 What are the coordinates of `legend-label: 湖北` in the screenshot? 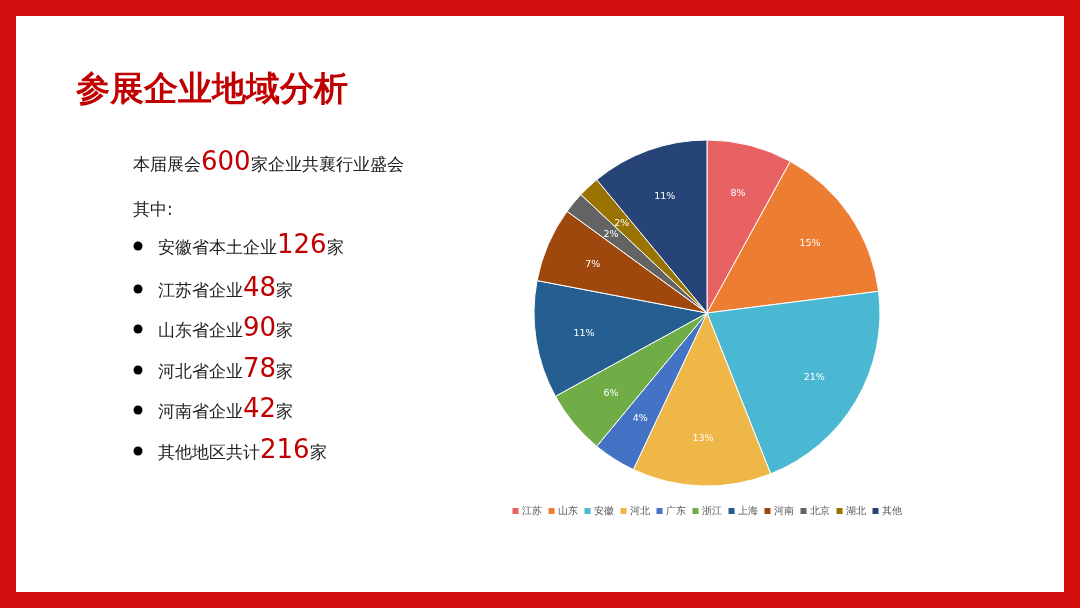 It's located at (855, 510).